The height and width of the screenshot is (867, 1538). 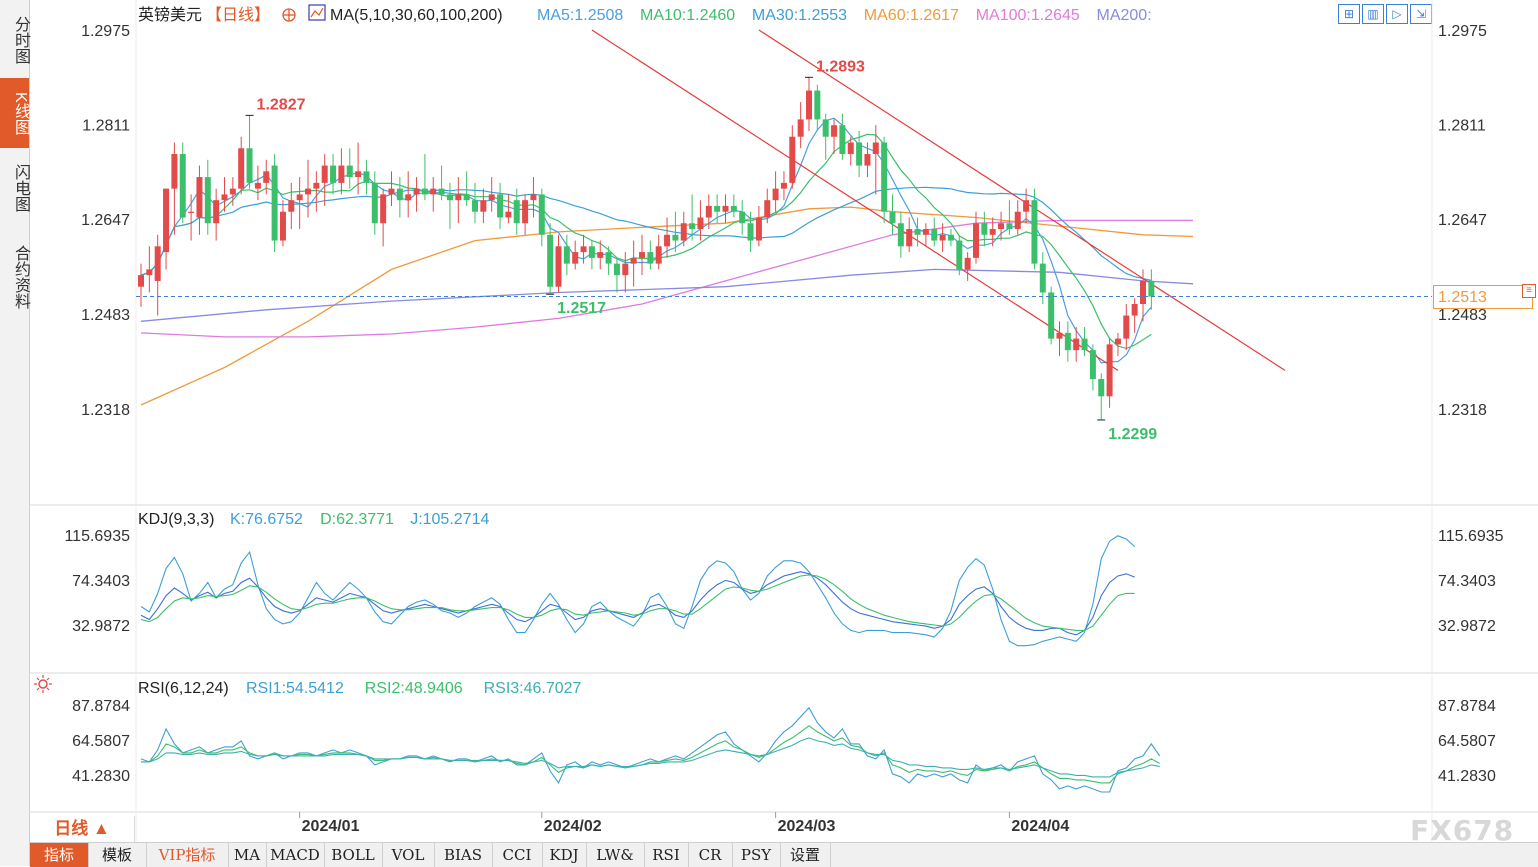 I want to click on rsi-axis-label-right: 87.8784, so click(x=1467, y=706).